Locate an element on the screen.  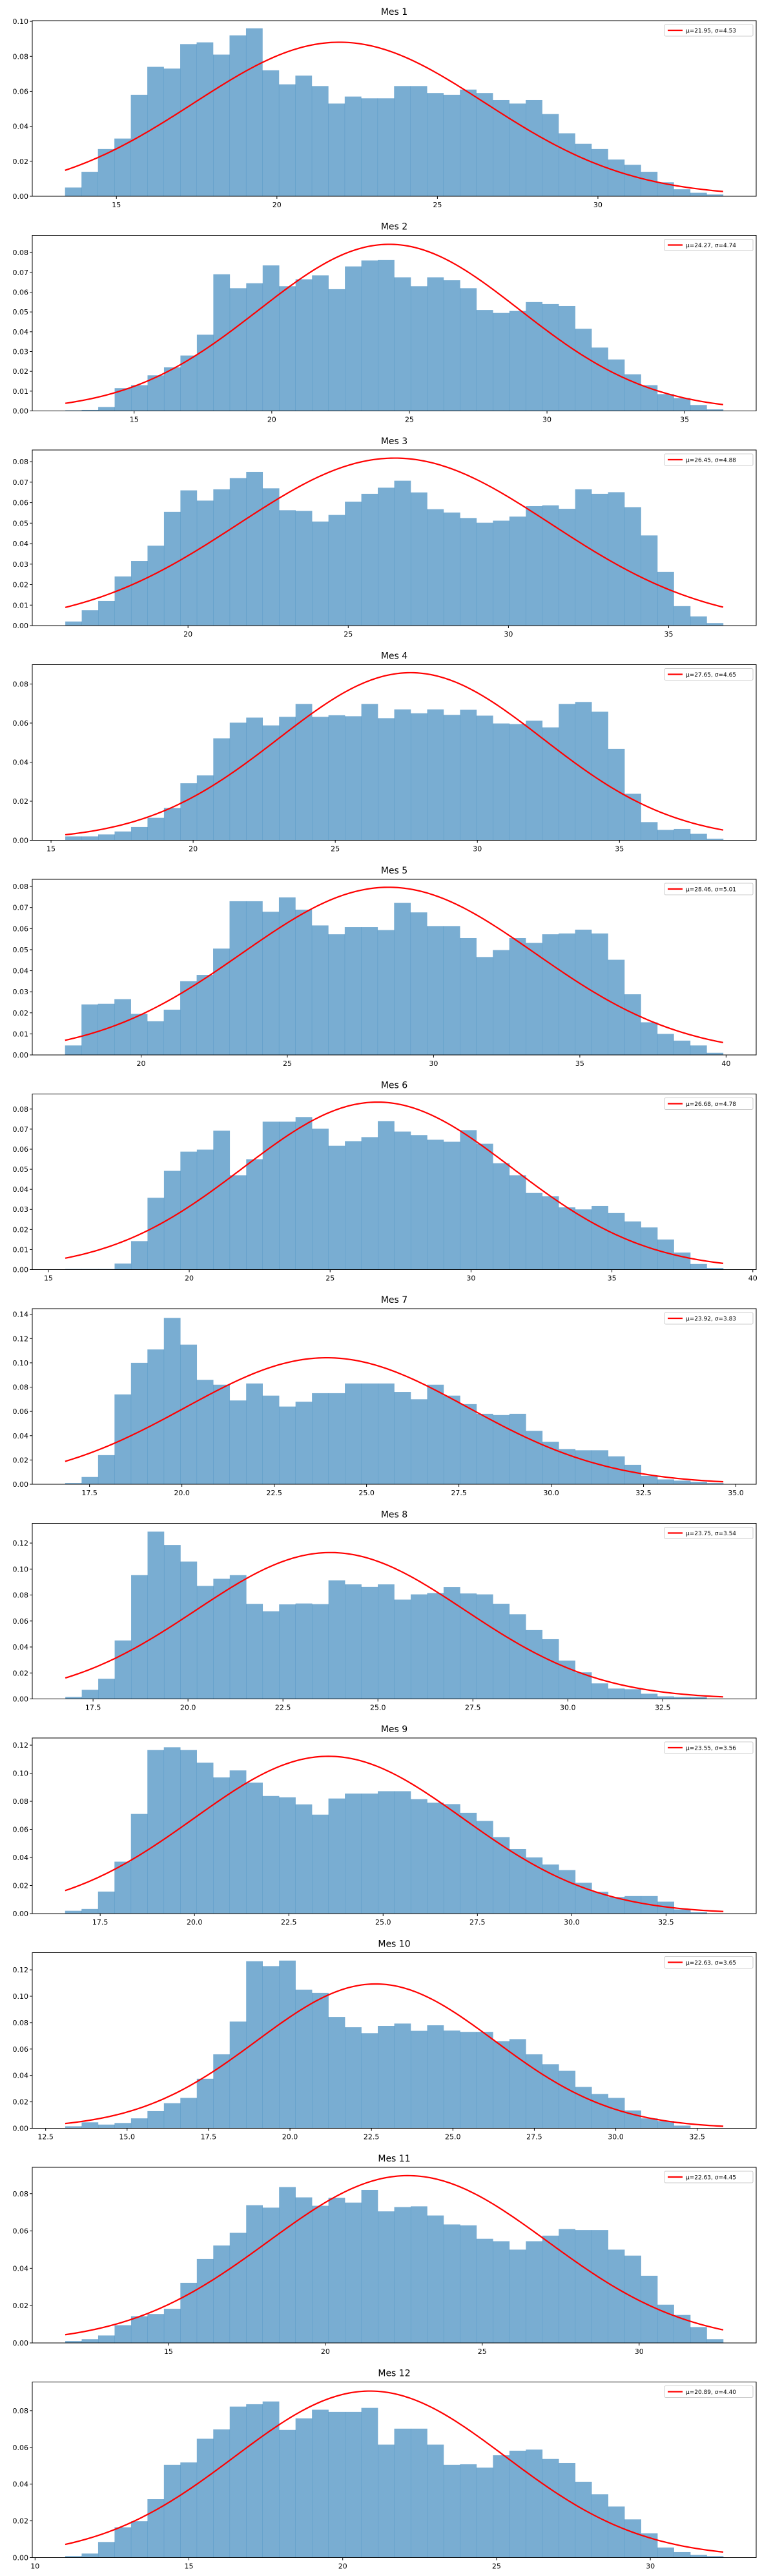
y-tick-label: 0.12 is located at coordinates (21, 1544).